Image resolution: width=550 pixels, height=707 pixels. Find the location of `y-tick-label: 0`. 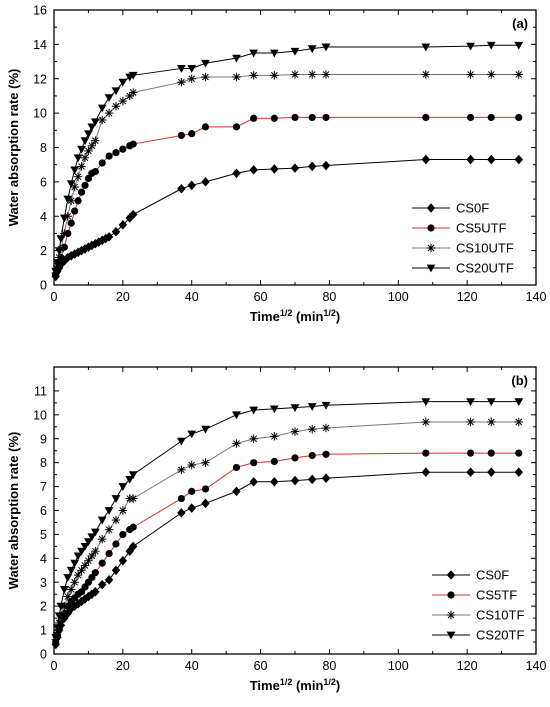

y-tick-label: 0 is located at coordinates (43, 655).